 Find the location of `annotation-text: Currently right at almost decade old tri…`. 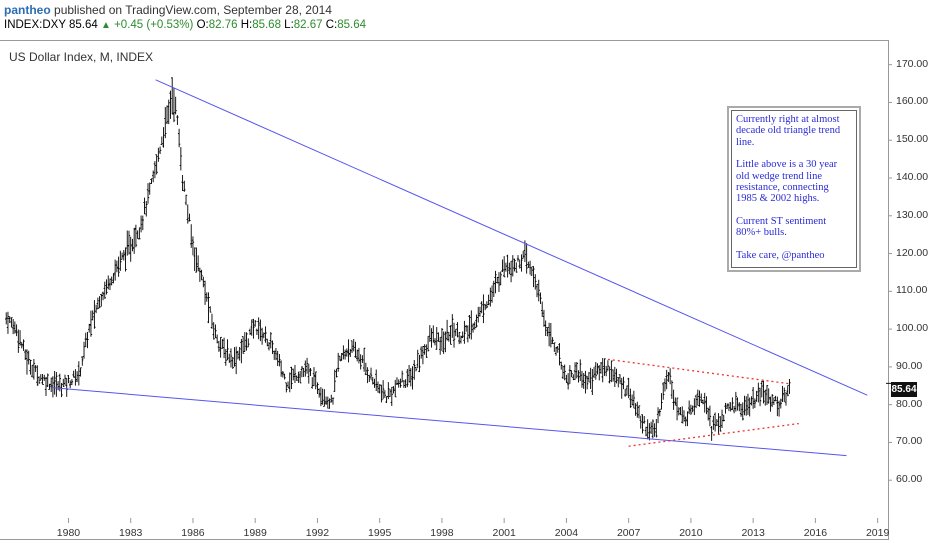

annotation-text: Currently right at almost decade old tri… is located at coordinates (794, 189).